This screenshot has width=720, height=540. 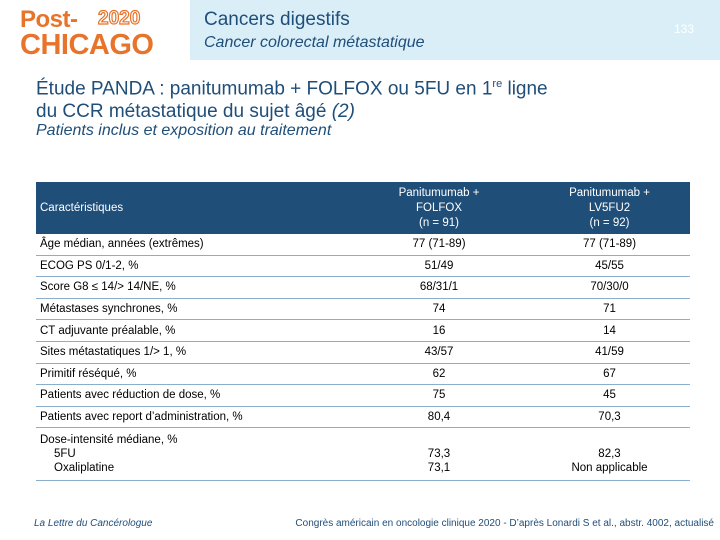 I want to click on header-subtitle: Cancer colorectal métastatique, so click(x=314, y=42).